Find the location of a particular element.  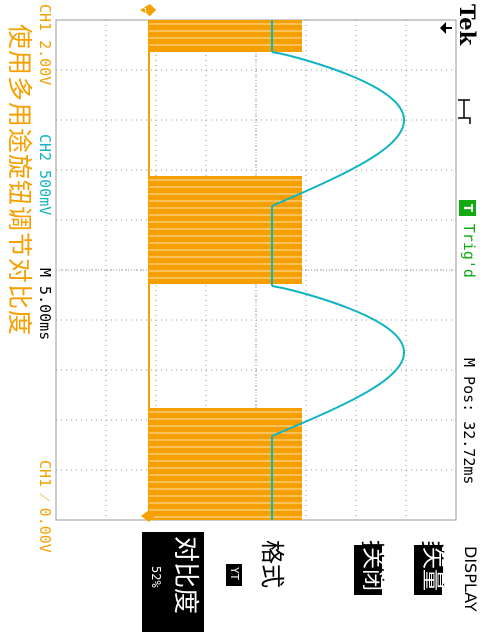

svg-text: 1 is located at coordinates (145, 11).